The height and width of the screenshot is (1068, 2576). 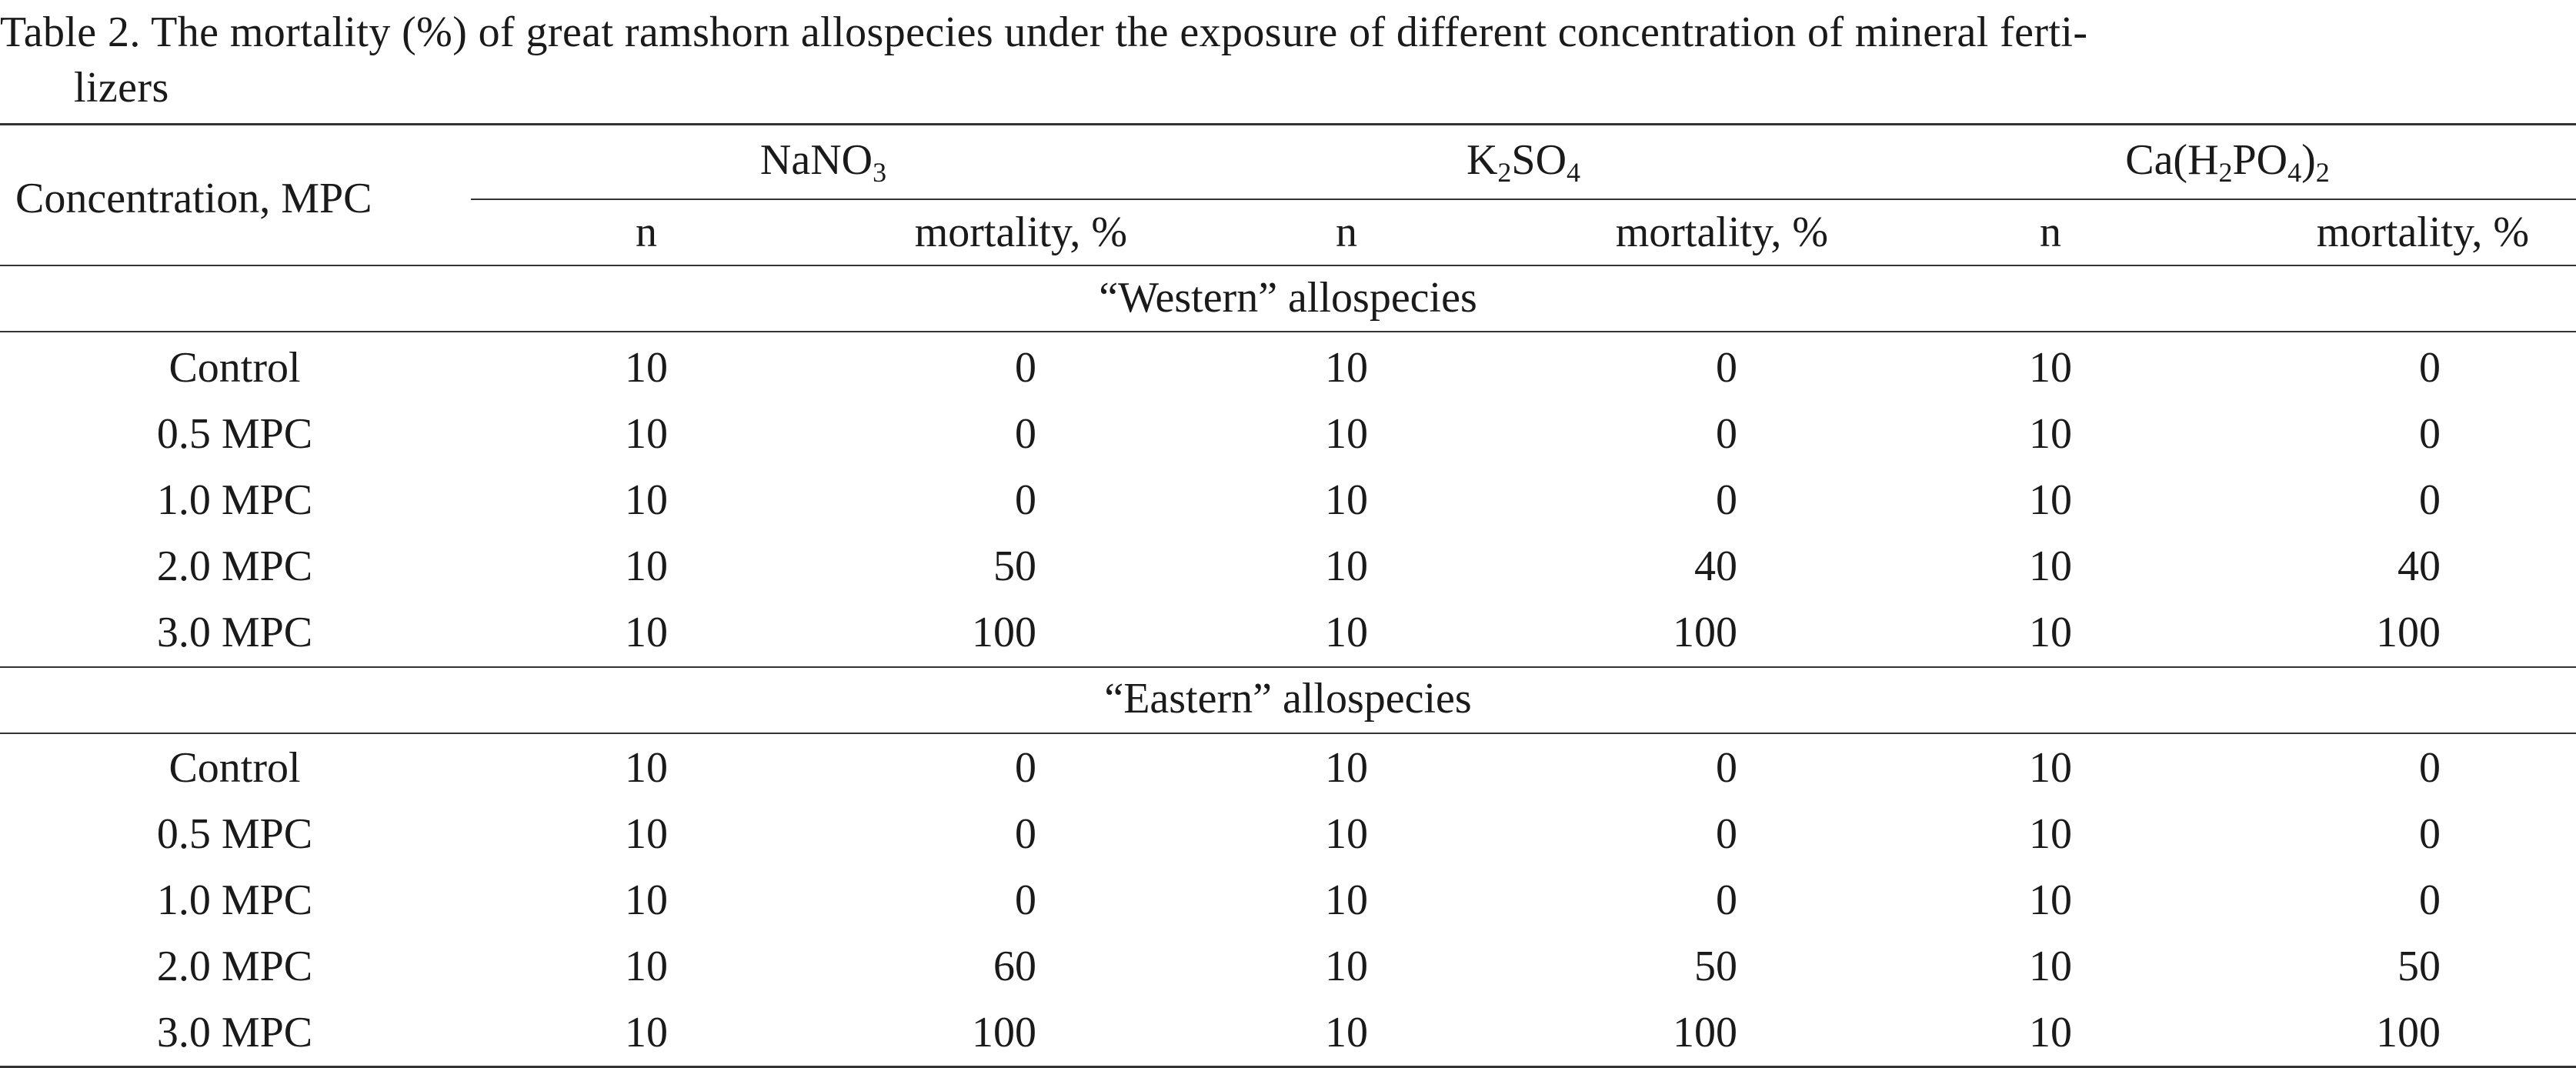 What do you see at coordinates (1288, 699) in the screenshot?
I see `section-title-eastern: “Eastern” allospecies` at bounding box center [1288, 699].